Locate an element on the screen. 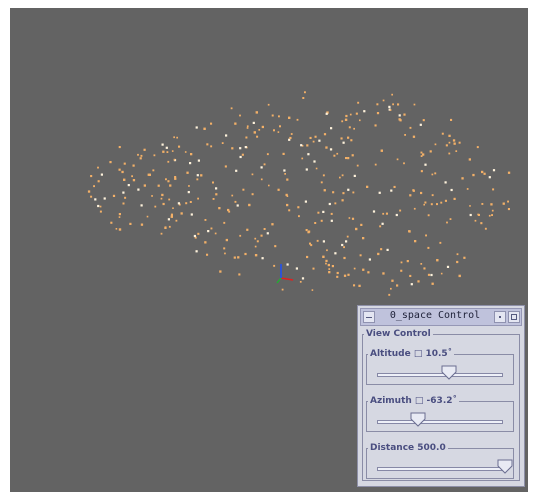  minimize-button is located at coordinates (500, 317).